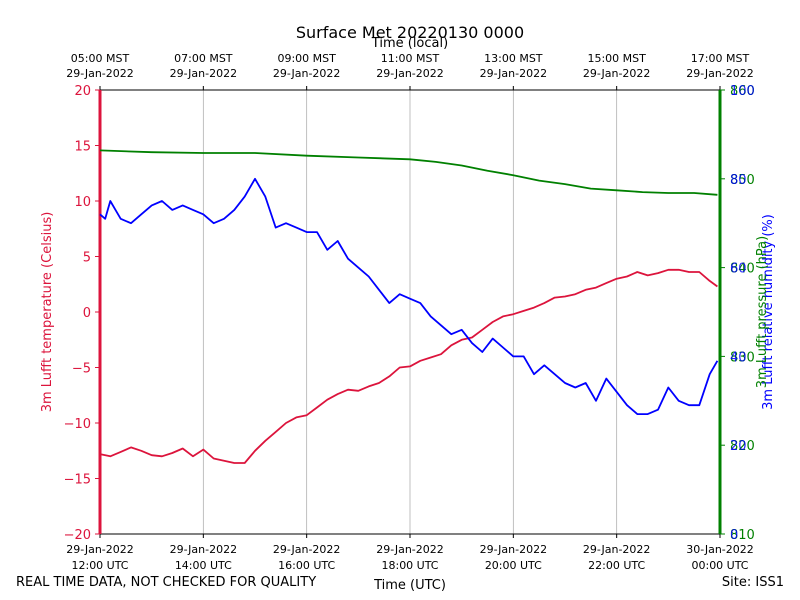 Image resolution: width=800 pixels, height=600 pixels. I want to click on top-tick-date-4: 29-Jan-2022, so click(514, 73).